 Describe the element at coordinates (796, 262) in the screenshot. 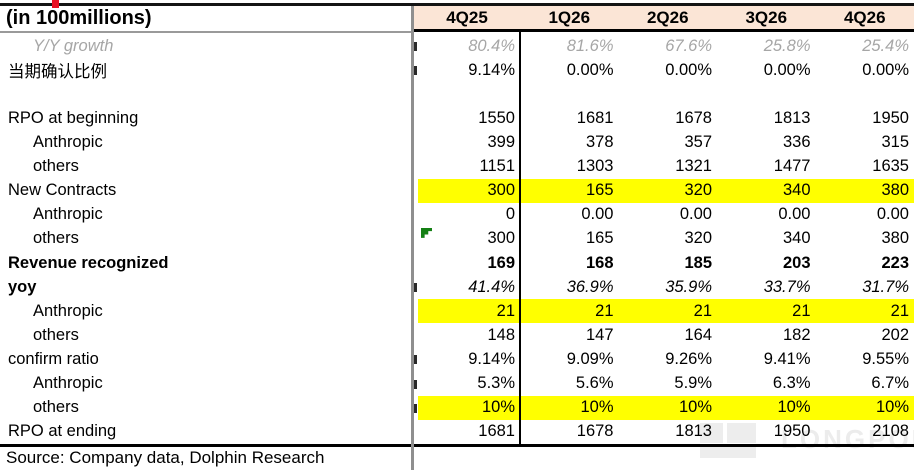

I see `value-cell: 203` at that location.